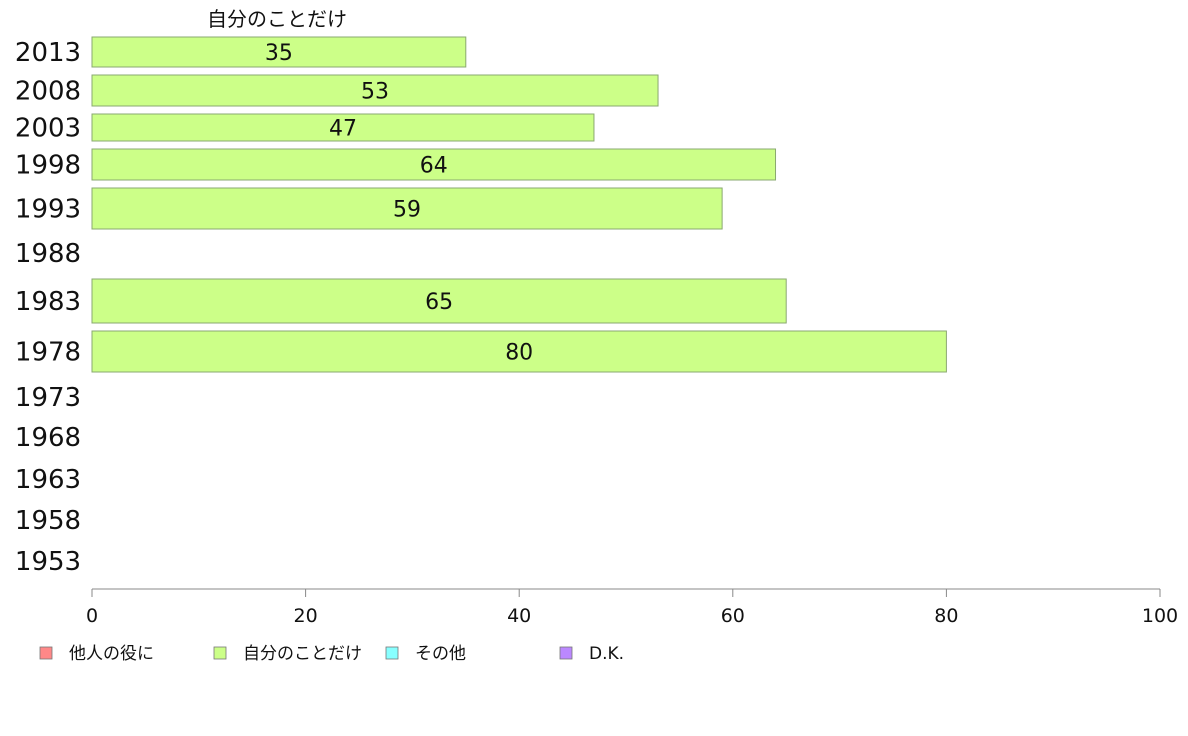 Image resolution: width=1188 pixels, height=736 pixels. What do you see at coordinates (48, 254) in the screenshot?
I see `year-label-1988: 1988` at bounding box center [48, 254].